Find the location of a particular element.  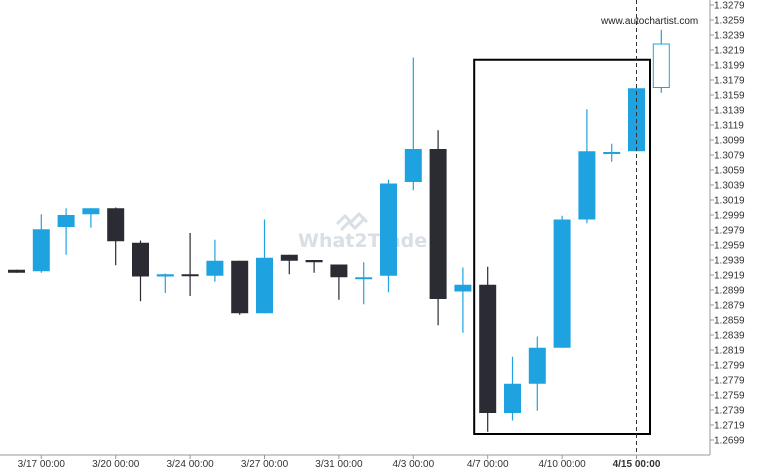

y-tick-label: 1.2899 is located at coordinates (729, 291).